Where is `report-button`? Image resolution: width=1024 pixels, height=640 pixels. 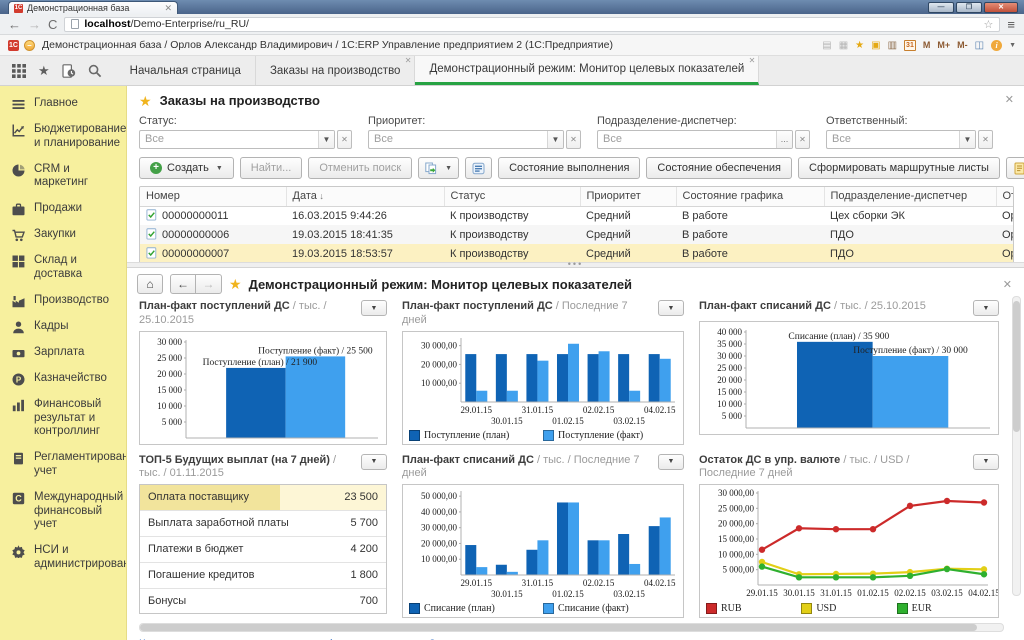 report-button is located at coordinates (479, 168).